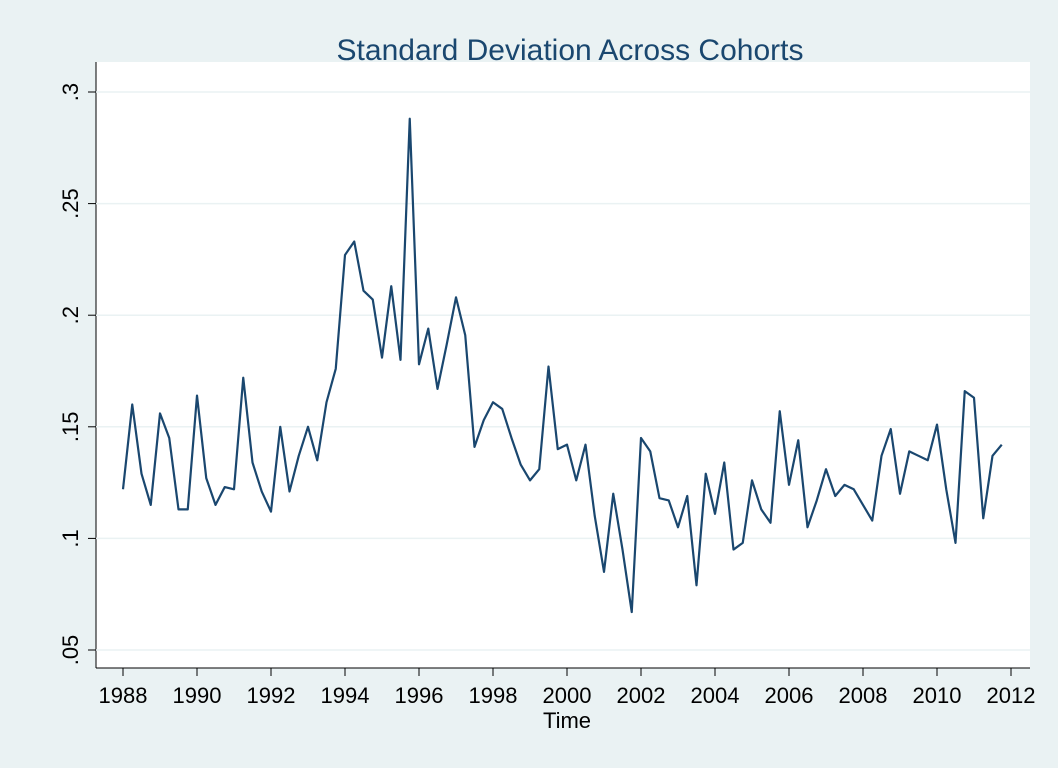 Image resolution: width=1058 pixels, height=768 pixels. I want to click on x-tick-label: 2002, so click(641, 695).